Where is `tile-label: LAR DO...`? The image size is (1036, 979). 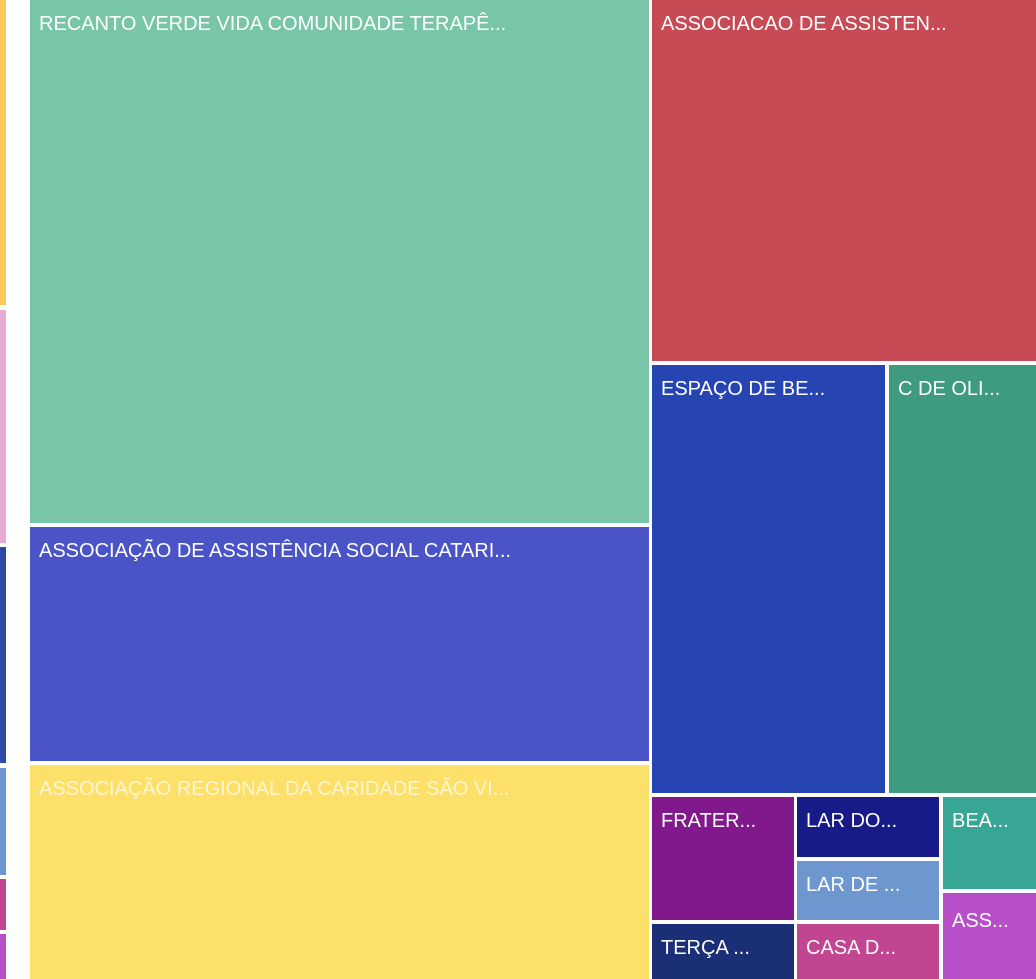
tile-label: LAR DO... is located at coordinates (851, 821).